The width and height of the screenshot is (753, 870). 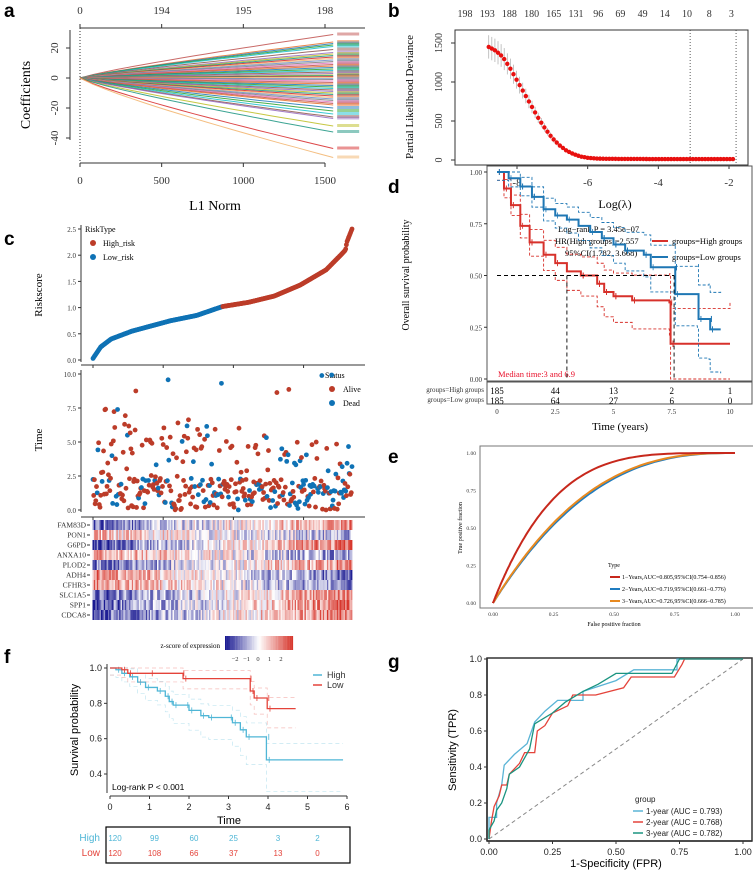 What do you see at coordinates (335, 685) in the screenshot?
I see `f-legend-low: Low` at bounding box center [335, 685].